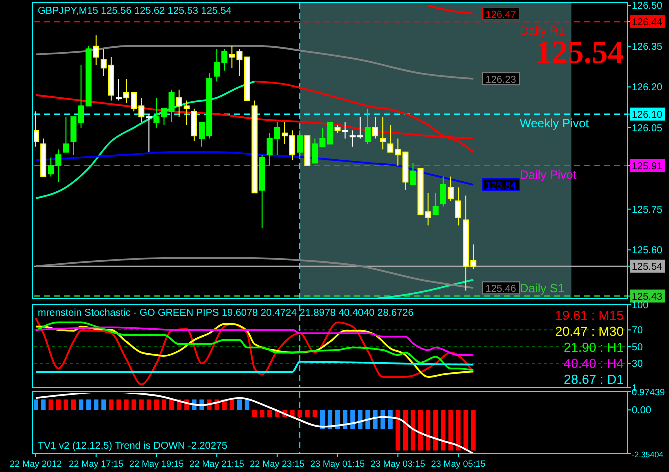  I want to click on y-tick-label: 126.10, so click(648, 115).